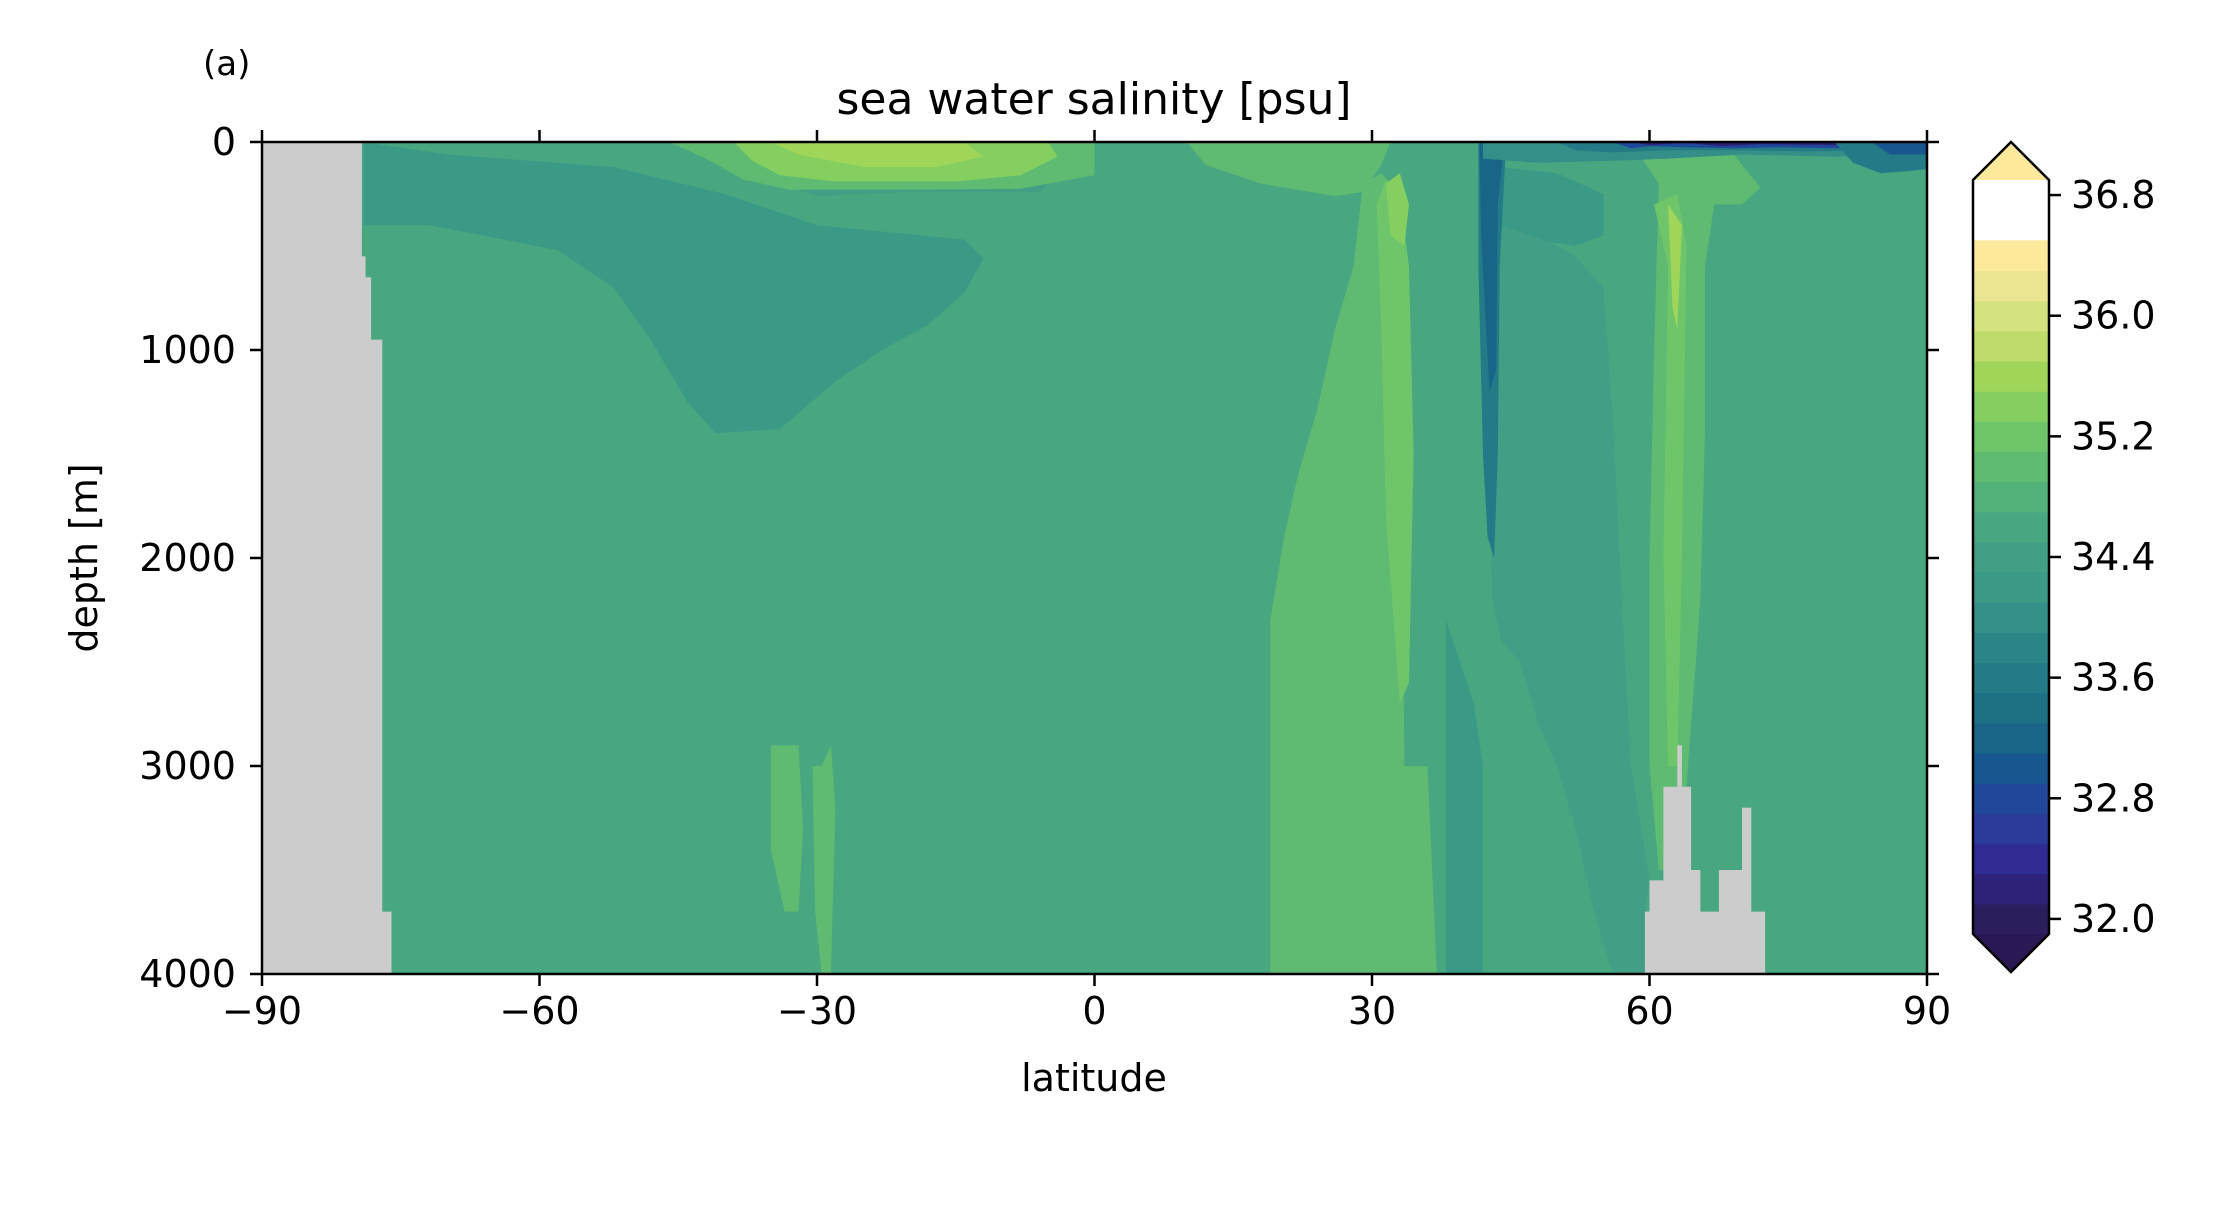 Image resolution: width=2225 pixels, height=1209 pixels. Describe the element at coordinates (1093, 99) in the screenshot. I see `chart-title: sea water salinity [psu]` at that location.